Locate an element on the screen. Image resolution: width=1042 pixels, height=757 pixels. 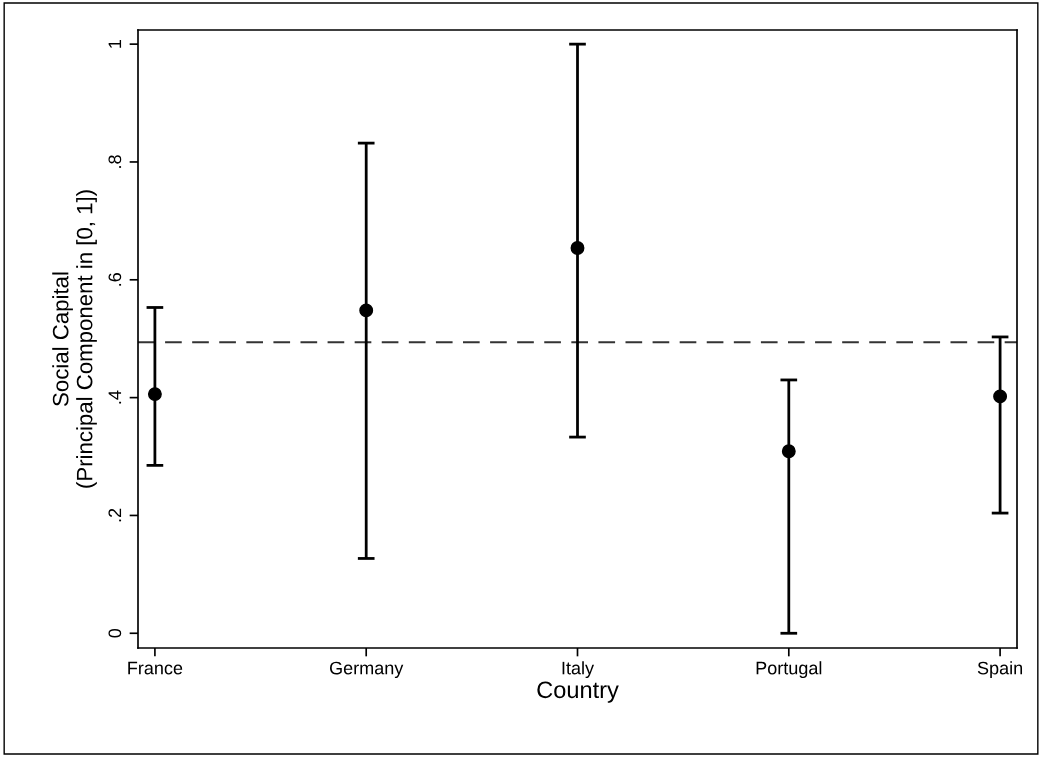
y-tick-label: 1 is located at coordinates (115, 44).